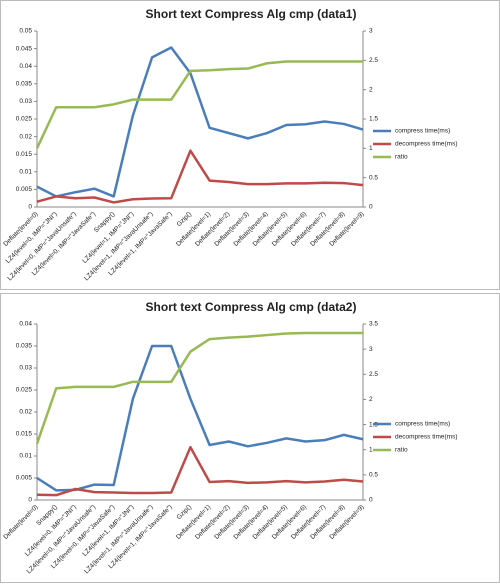 The height and width of the screenshot is (586, 500). I want to click on y-tick-label: 0.045, so click(24, 48).